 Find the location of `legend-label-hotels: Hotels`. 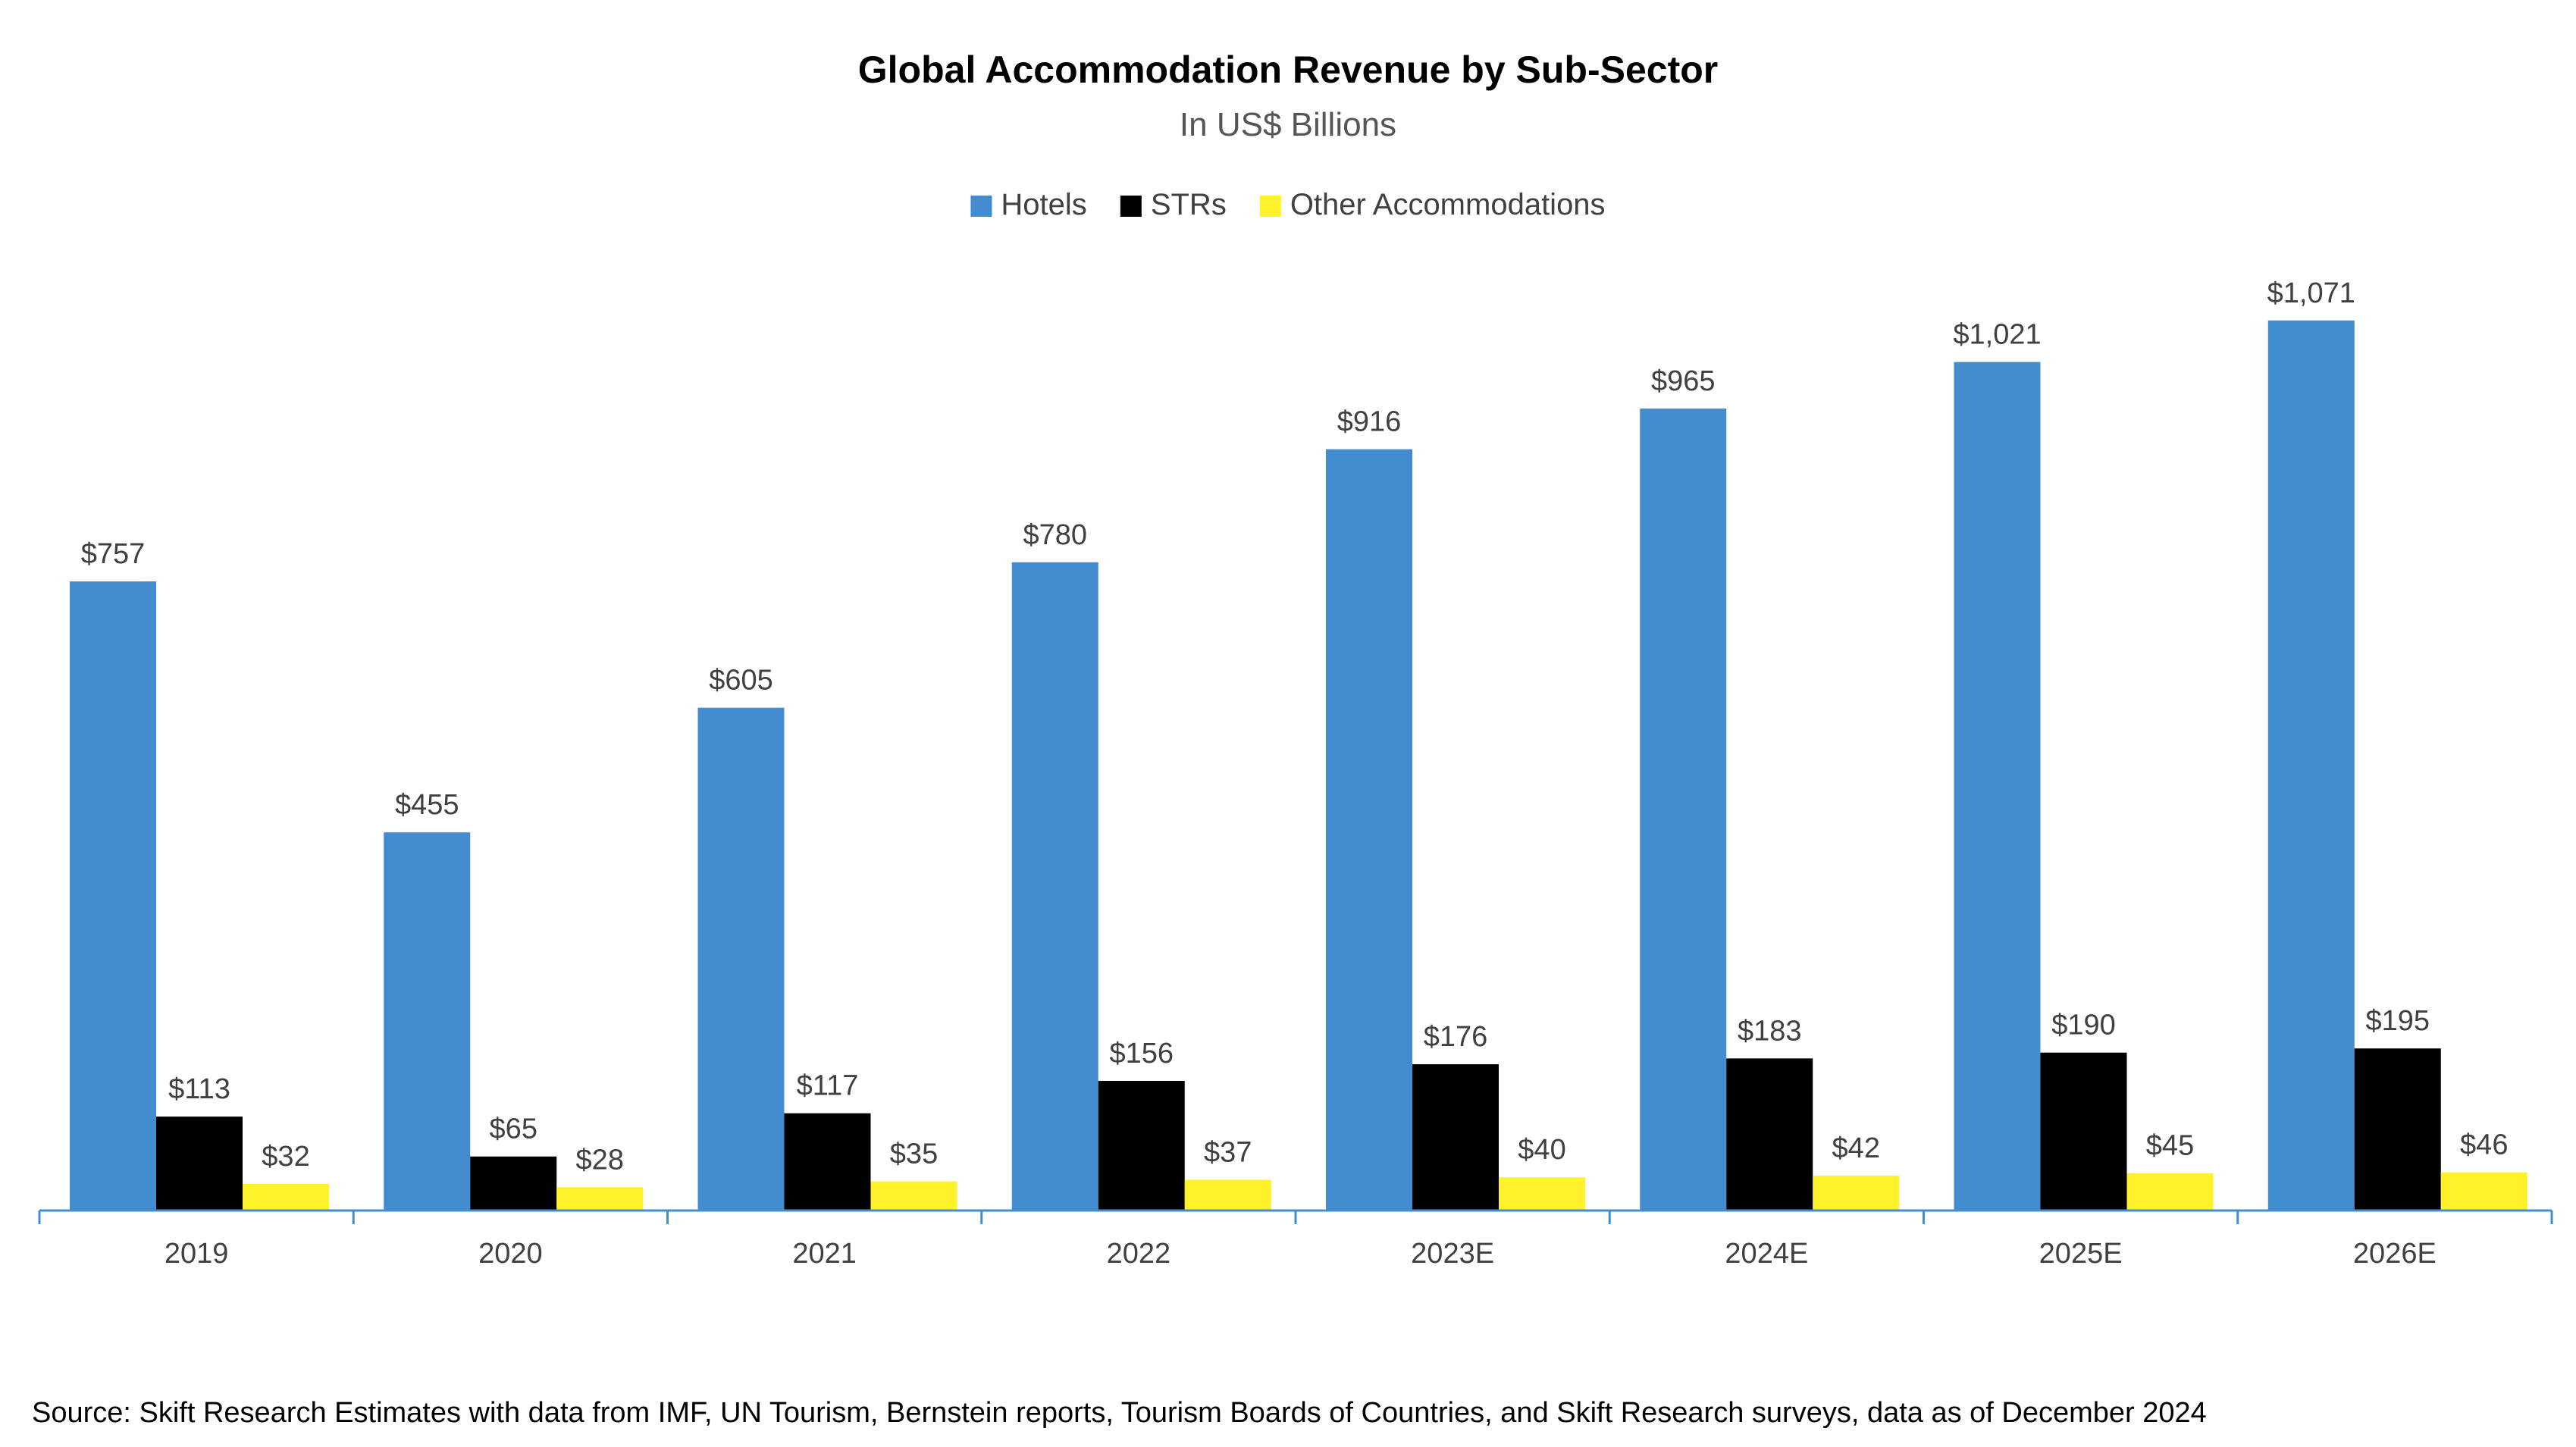

legend-label-hotels: Hotels is located at coordinates (1043, 205).